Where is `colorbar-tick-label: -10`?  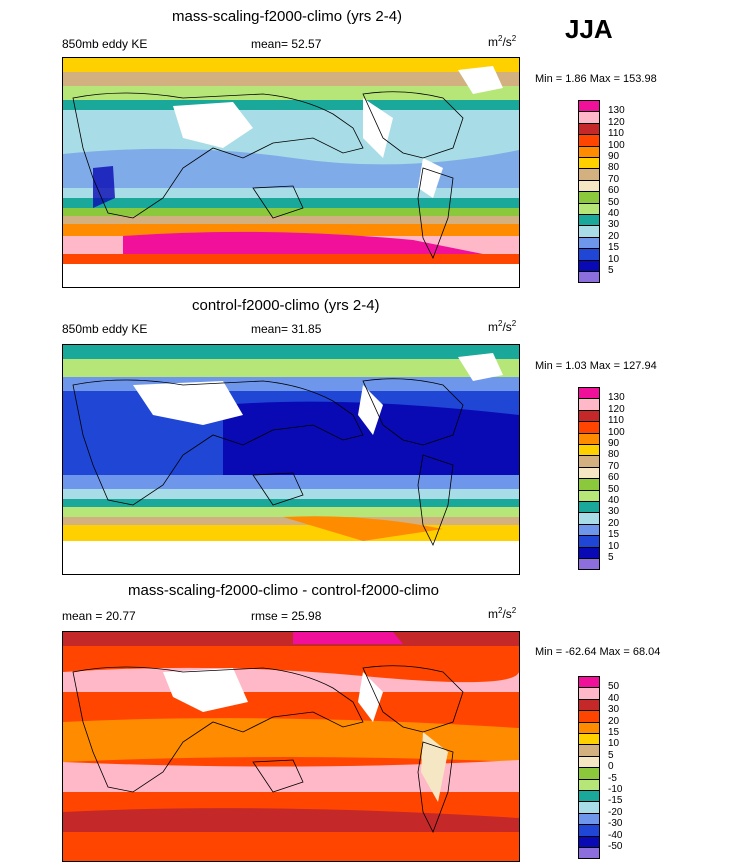 colorbar-tick-label: -10 is located at coordinates (615, 789).